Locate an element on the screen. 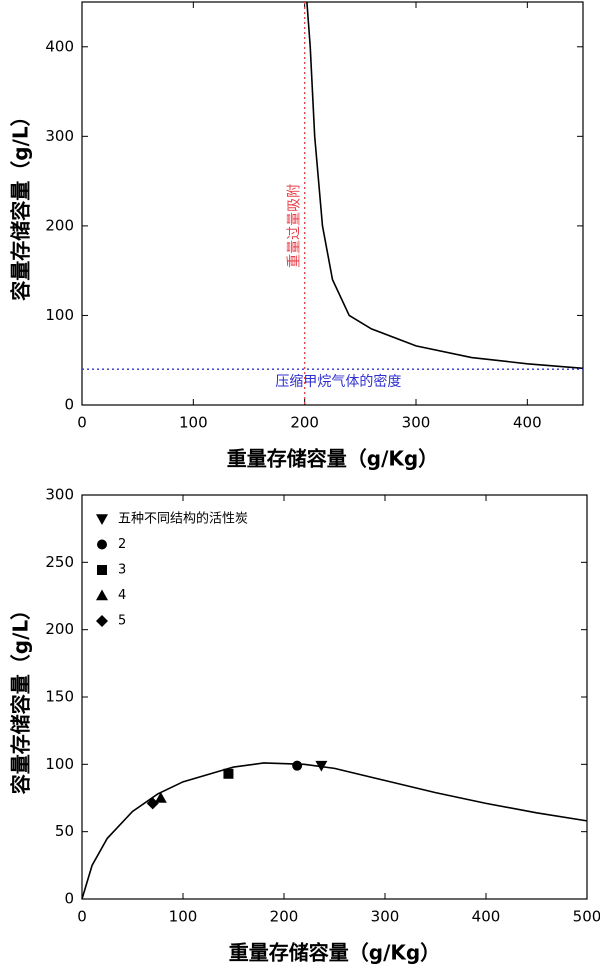 The width and height of the screenshot is (600, 964). fit-line is located at coordinates (334, 831).